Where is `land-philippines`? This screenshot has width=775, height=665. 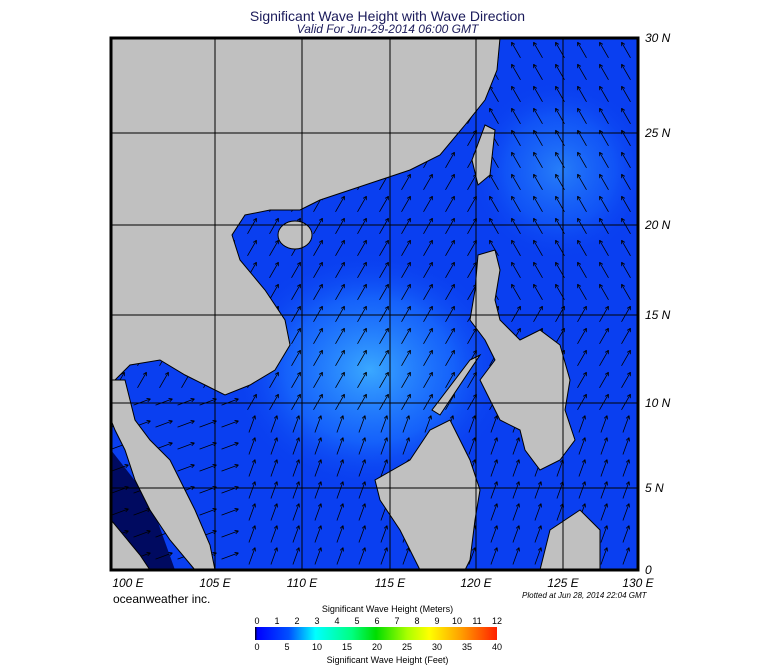
land-philippines is located at coordinates (522, 360).